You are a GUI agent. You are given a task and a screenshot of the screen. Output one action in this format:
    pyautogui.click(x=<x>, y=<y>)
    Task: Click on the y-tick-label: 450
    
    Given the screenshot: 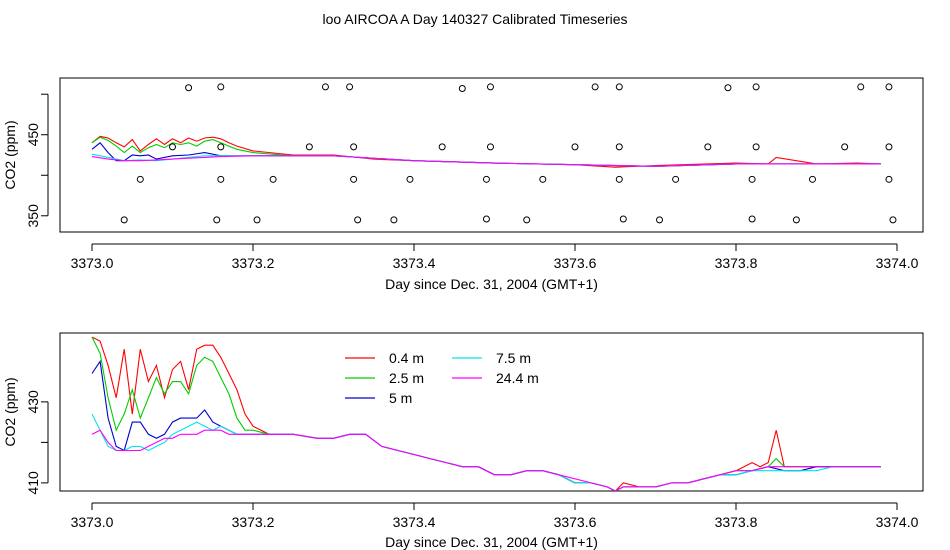 What is the action you would take?
    pyautogui.click(x=33, y=135)
    